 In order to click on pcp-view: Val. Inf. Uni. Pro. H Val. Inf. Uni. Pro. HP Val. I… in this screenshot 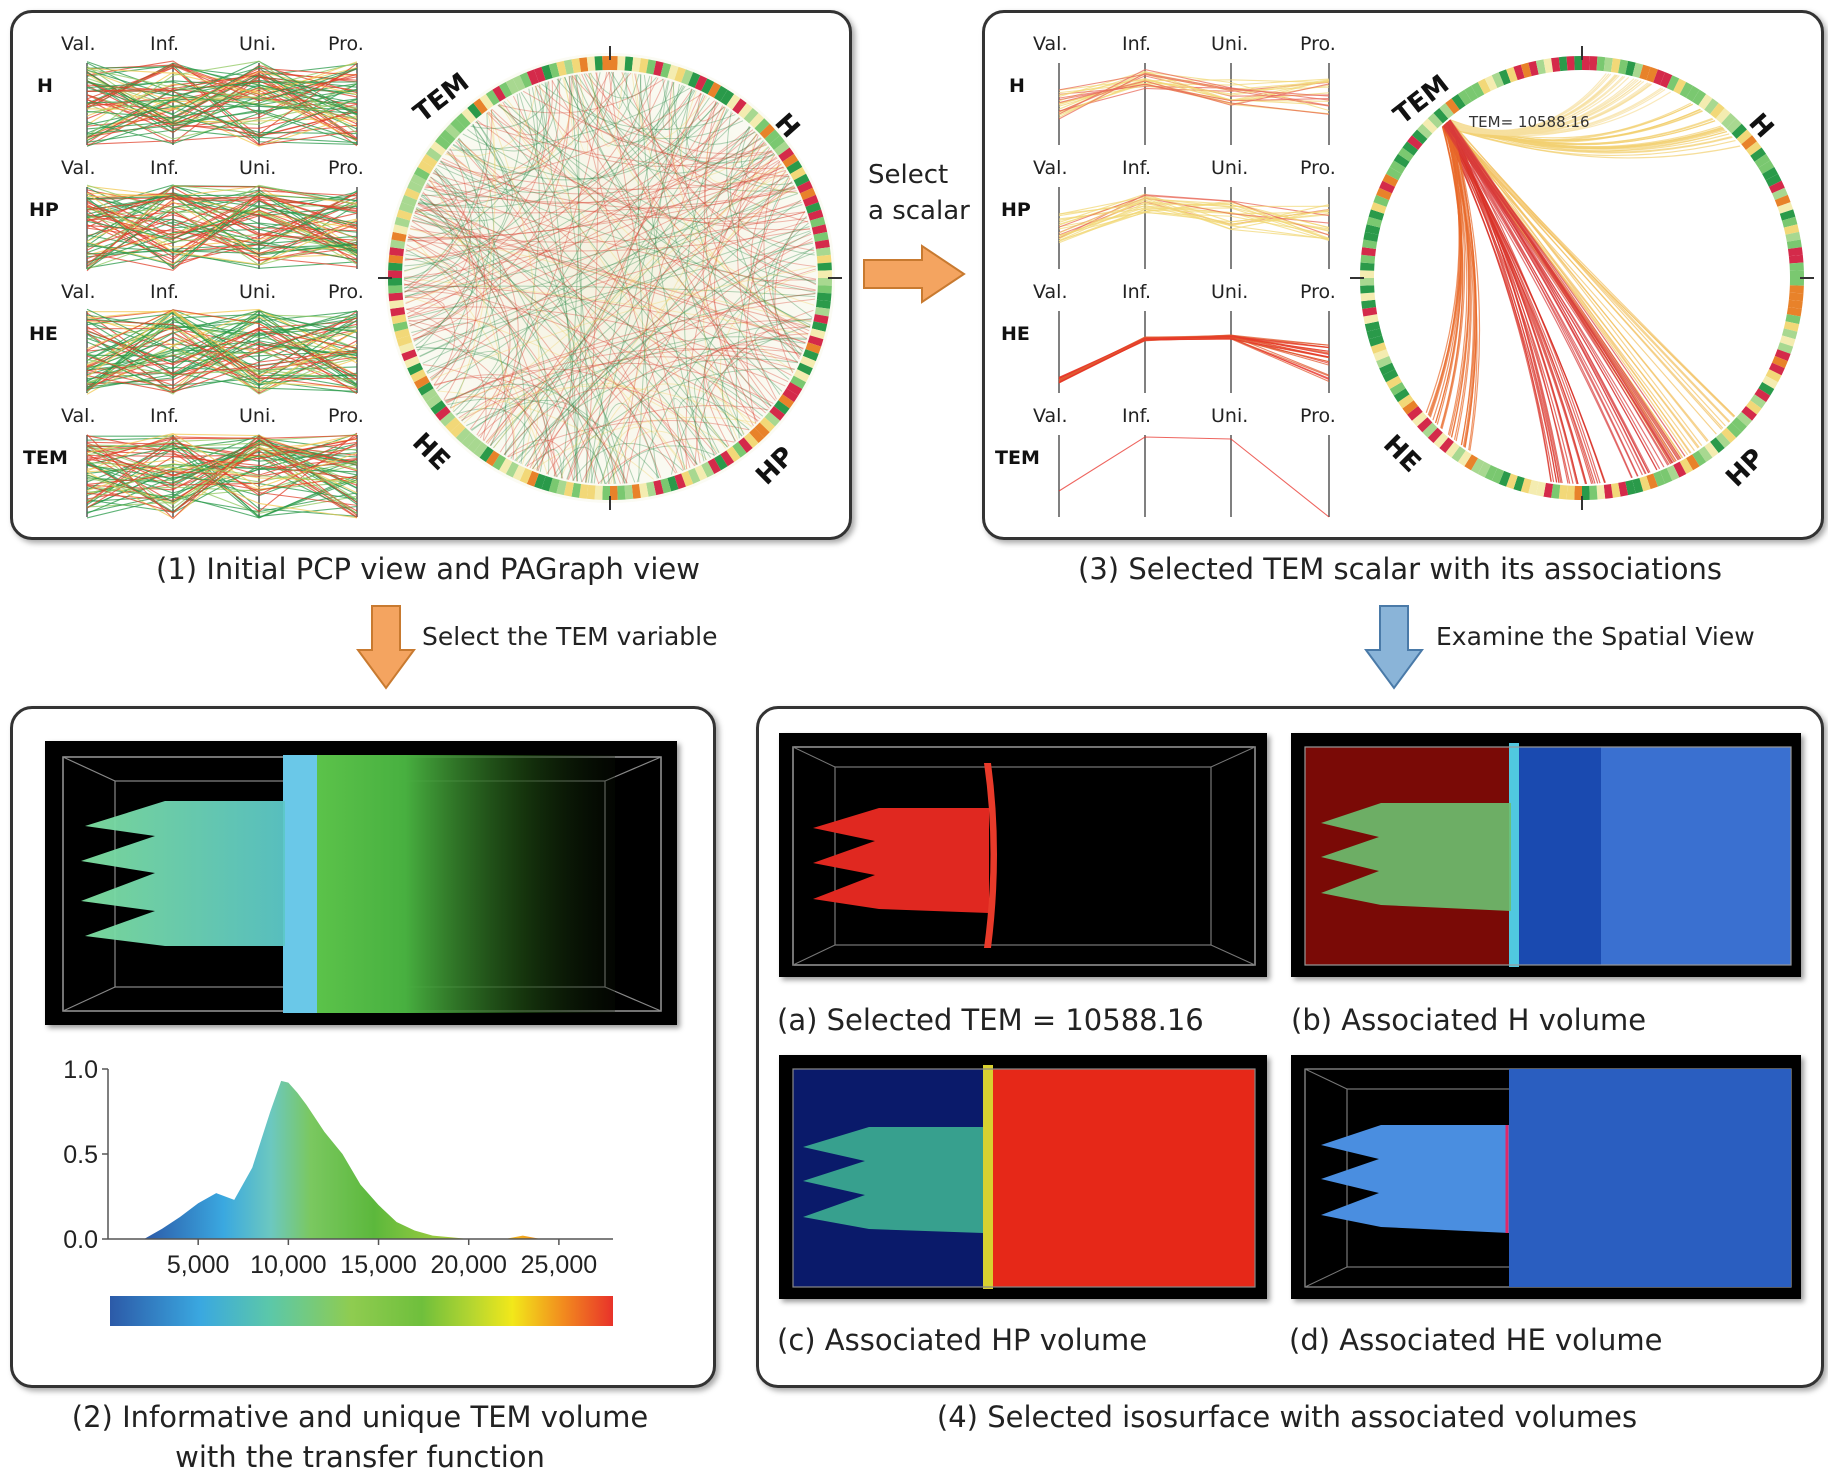, I will do `click(193, 273)`.